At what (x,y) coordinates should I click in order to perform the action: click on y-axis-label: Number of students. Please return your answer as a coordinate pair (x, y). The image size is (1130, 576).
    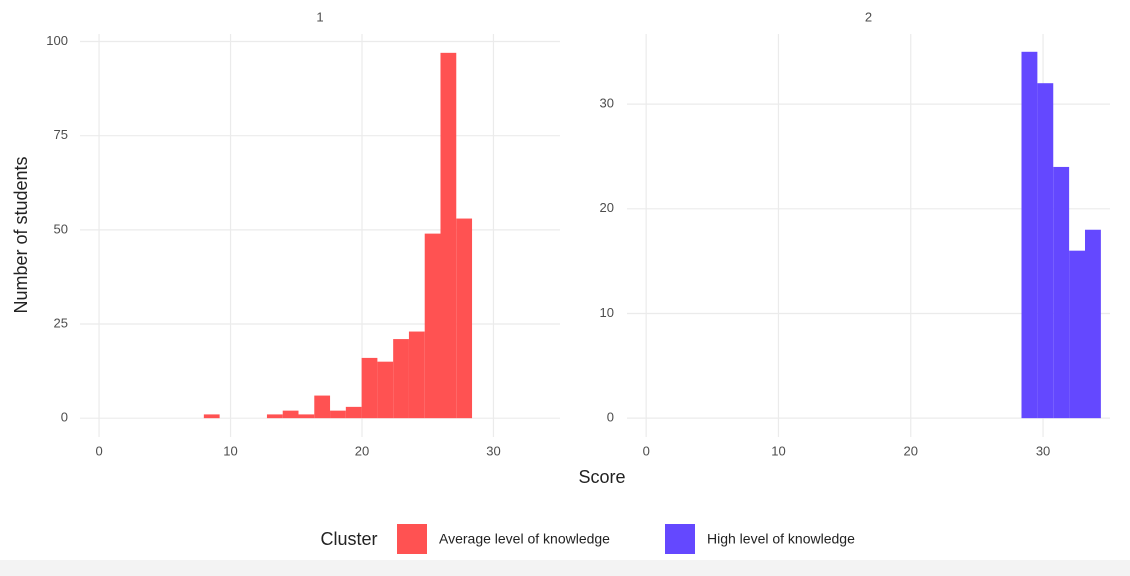
    Looking at the image, I should click on (21, 234).